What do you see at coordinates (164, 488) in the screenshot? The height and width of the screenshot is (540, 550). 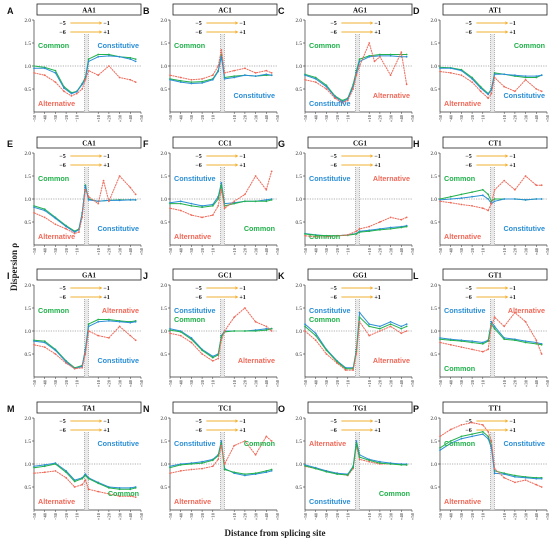 I see `y-tick-label: 0.5` at bounding box center [164, 488].